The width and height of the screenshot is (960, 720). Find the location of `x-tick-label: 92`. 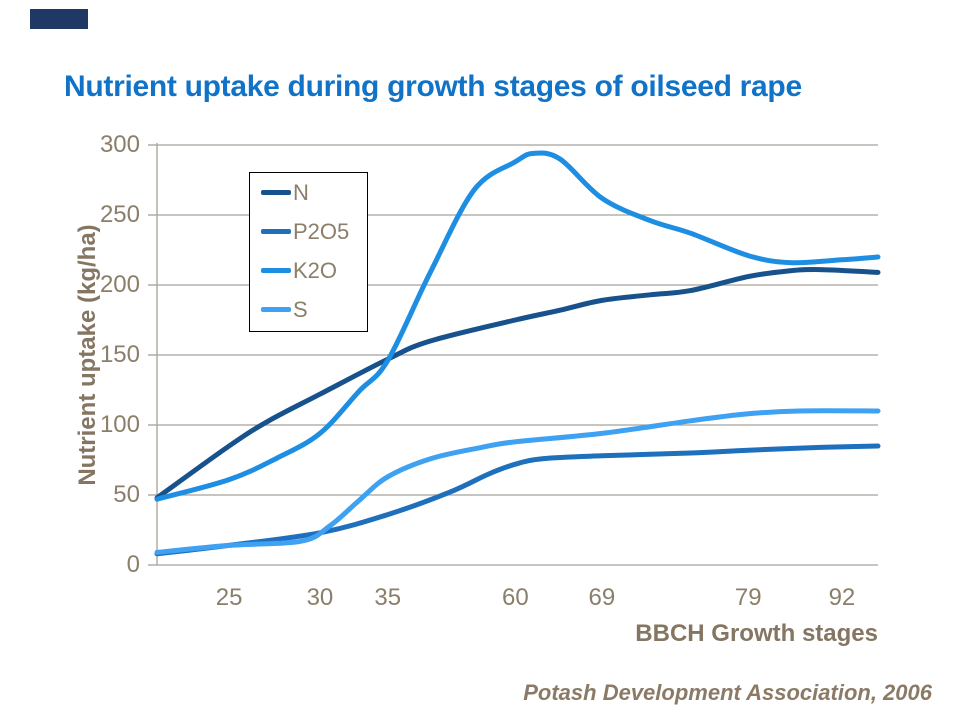

x-tick-label: 92 is located at coordinates (842, 597).